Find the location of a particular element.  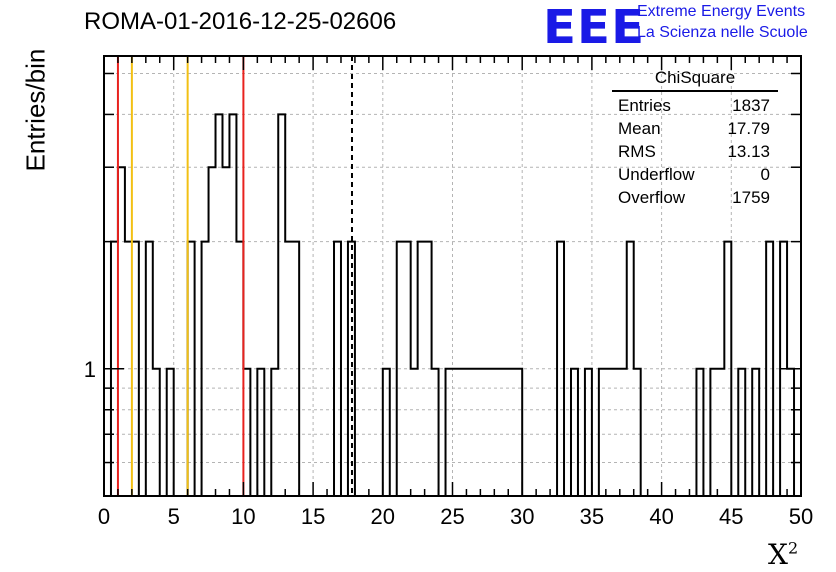

stats-row-underflow: Underflow 0 is located at coordinates (695, 174).